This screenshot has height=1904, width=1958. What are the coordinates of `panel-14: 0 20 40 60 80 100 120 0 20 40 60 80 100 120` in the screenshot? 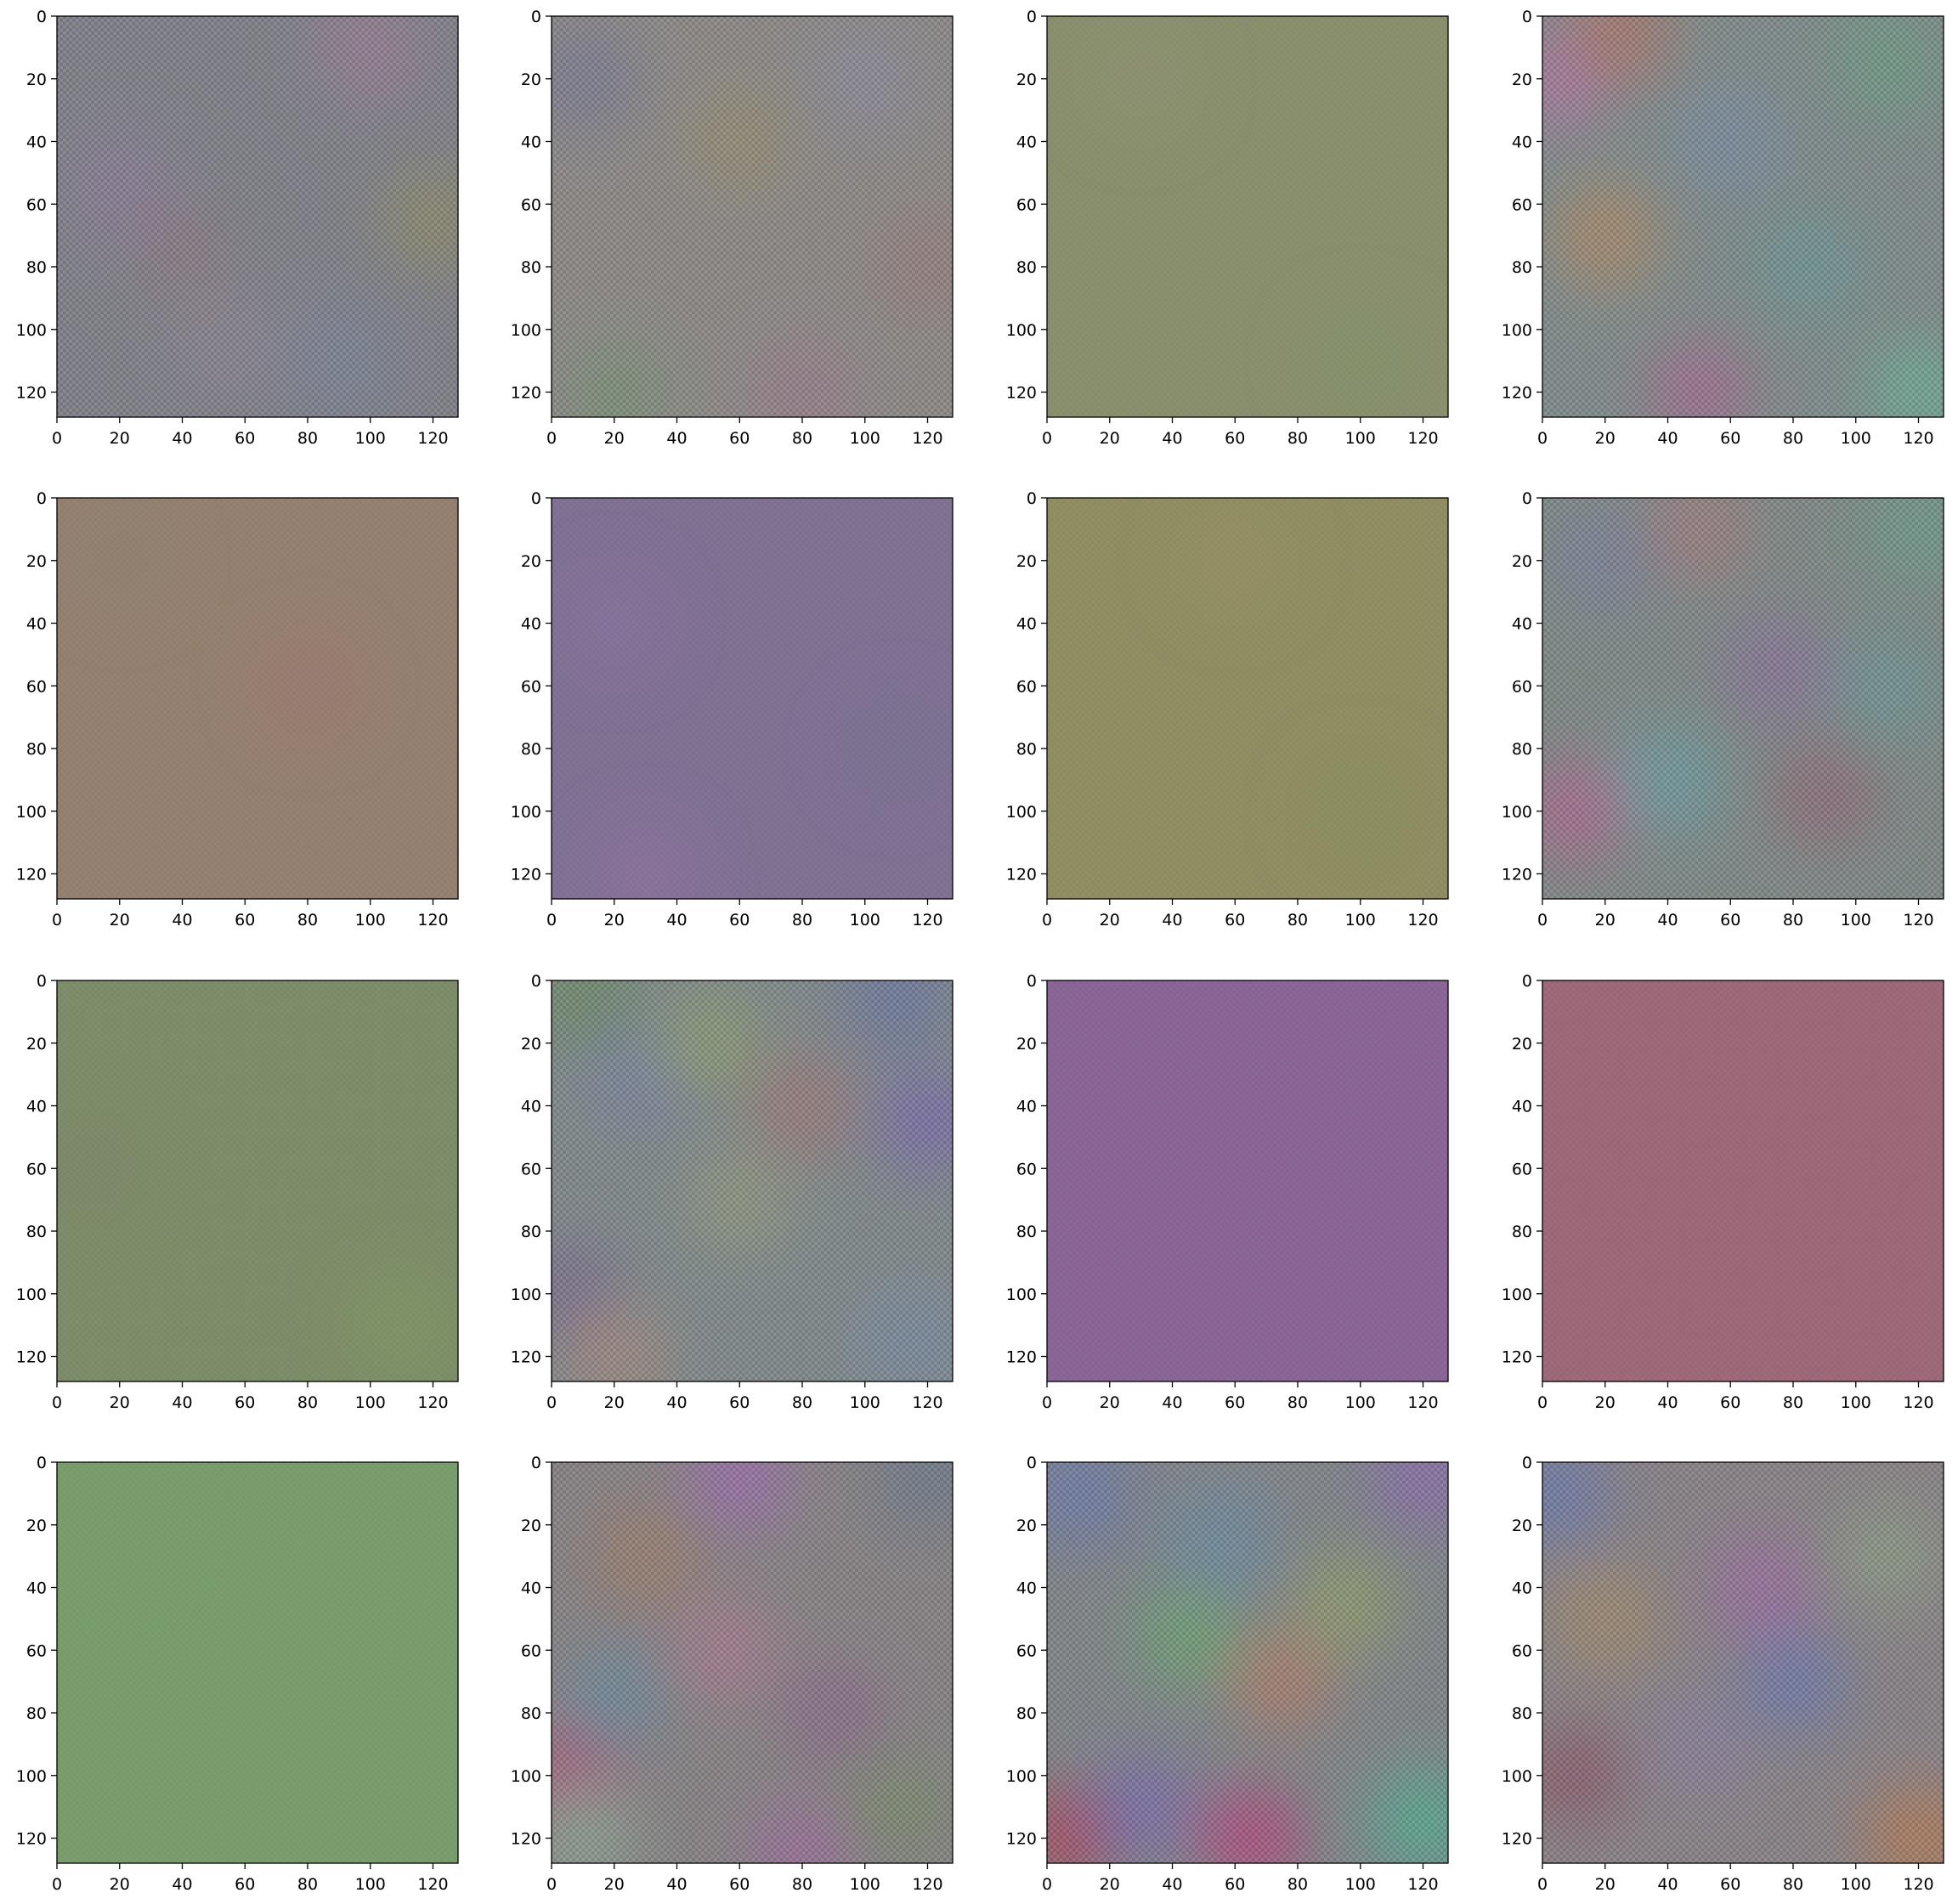 It's located at (732, 1674).